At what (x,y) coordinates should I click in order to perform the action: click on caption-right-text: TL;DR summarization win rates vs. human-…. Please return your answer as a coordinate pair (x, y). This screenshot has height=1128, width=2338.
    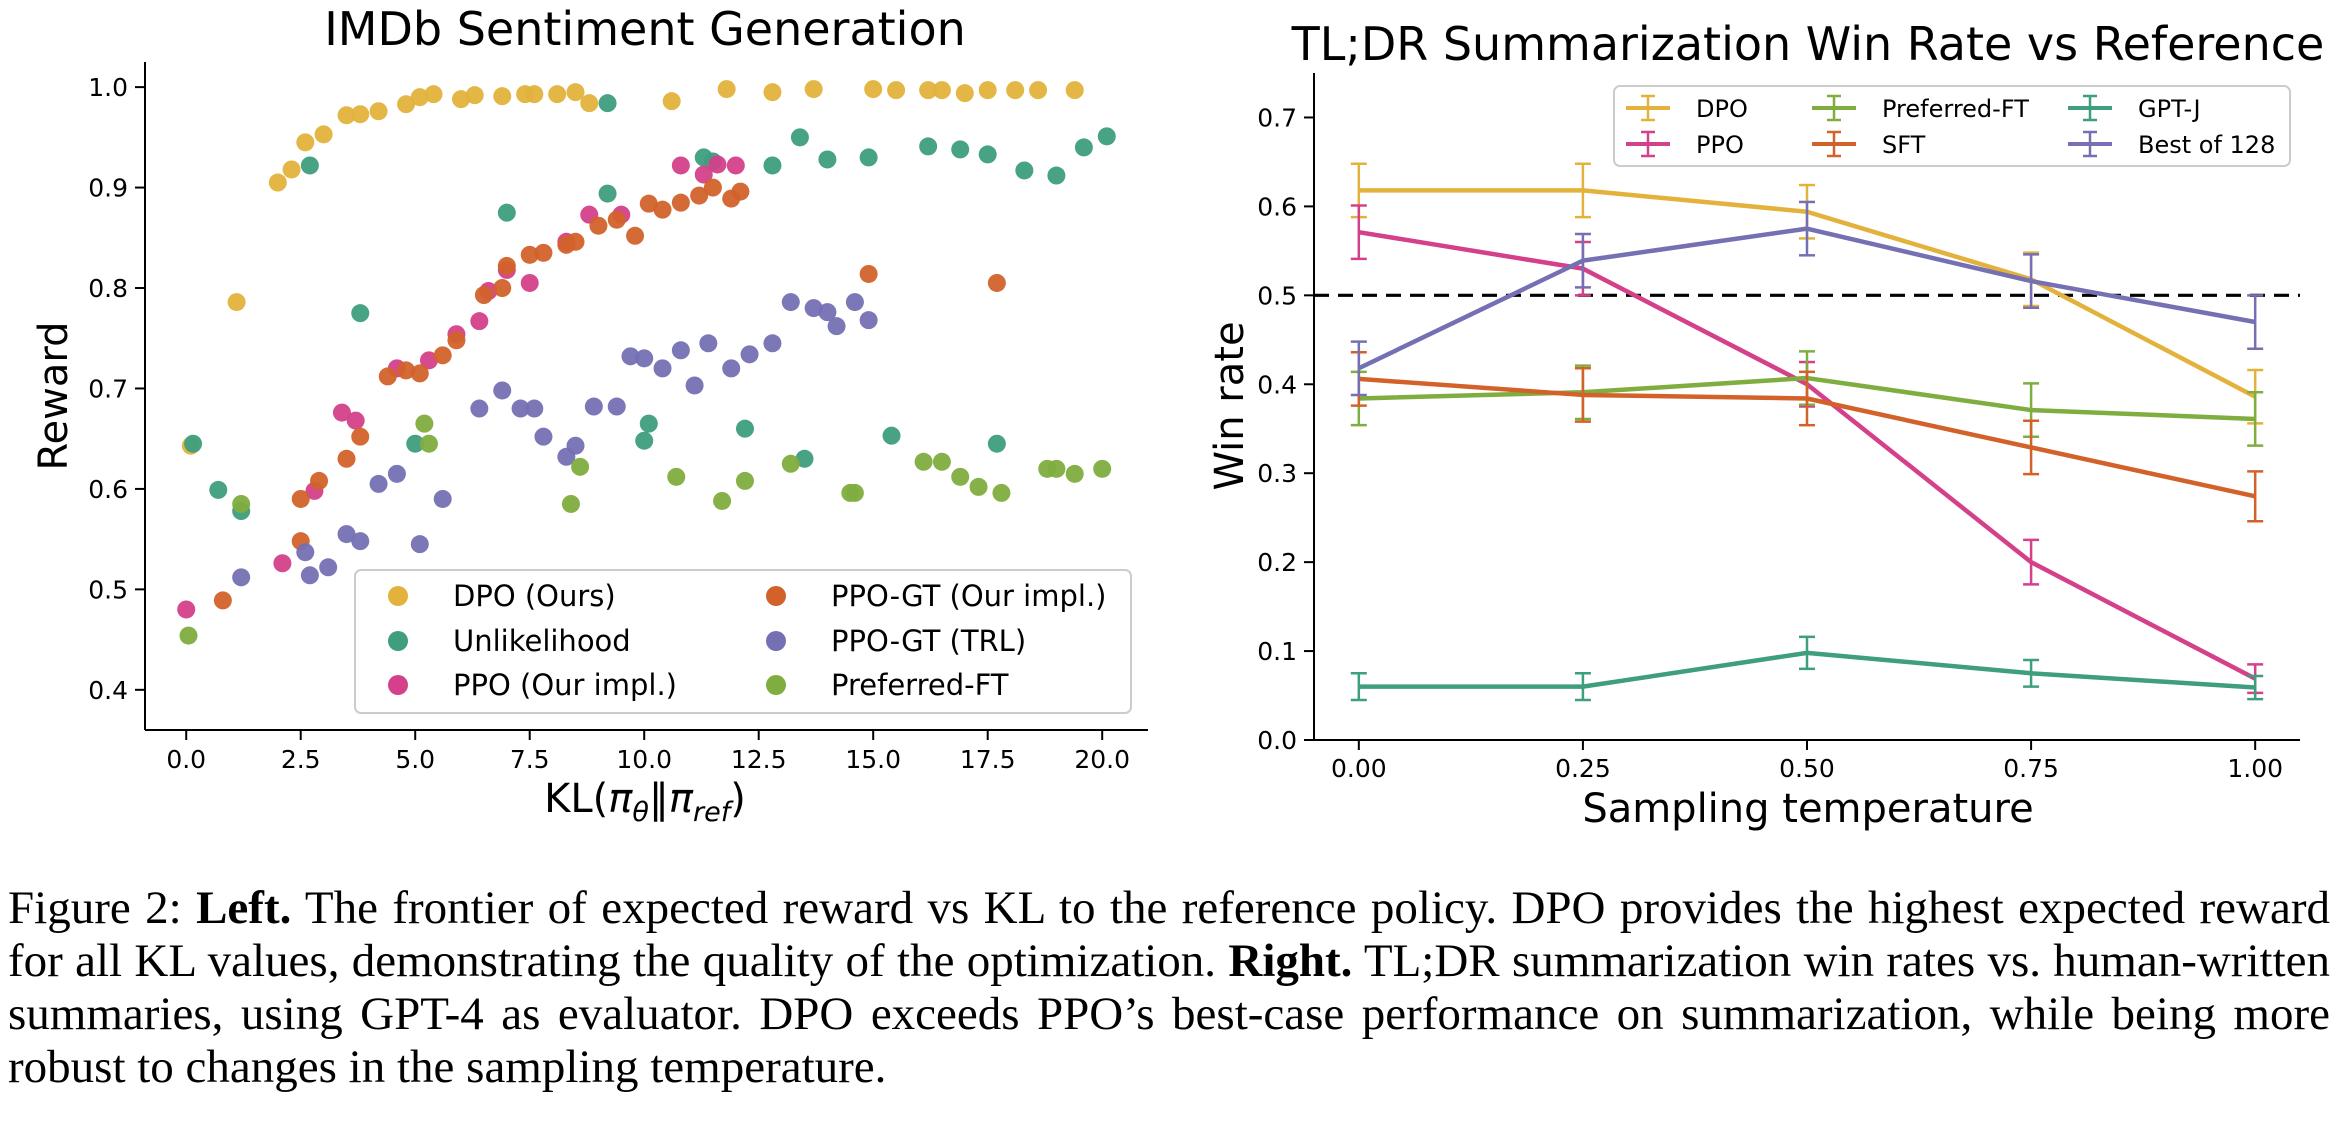
    Looking at the image, I should click on (1169, 1014).